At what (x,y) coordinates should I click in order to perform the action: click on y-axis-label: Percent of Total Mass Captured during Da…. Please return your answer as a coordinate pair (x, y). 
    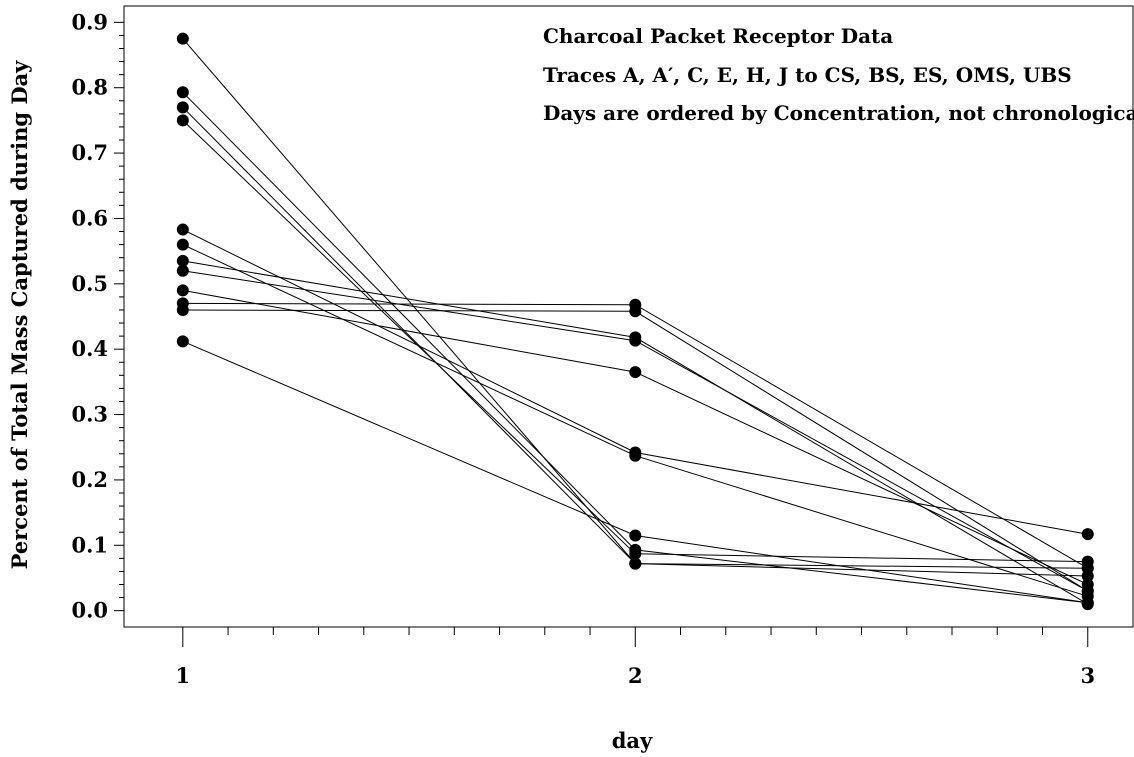
    Looking at the image, I should click on (19, 315).